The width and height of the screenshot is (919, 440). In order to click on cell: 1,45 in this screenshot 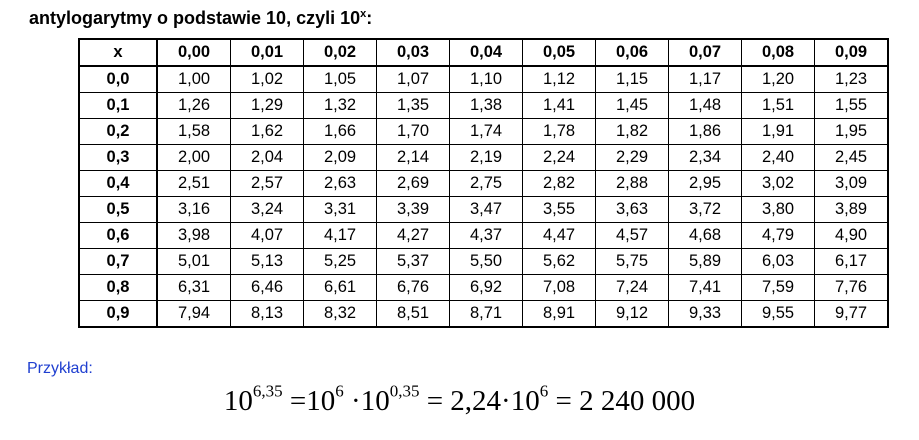, I will do `click(632, 105)`.